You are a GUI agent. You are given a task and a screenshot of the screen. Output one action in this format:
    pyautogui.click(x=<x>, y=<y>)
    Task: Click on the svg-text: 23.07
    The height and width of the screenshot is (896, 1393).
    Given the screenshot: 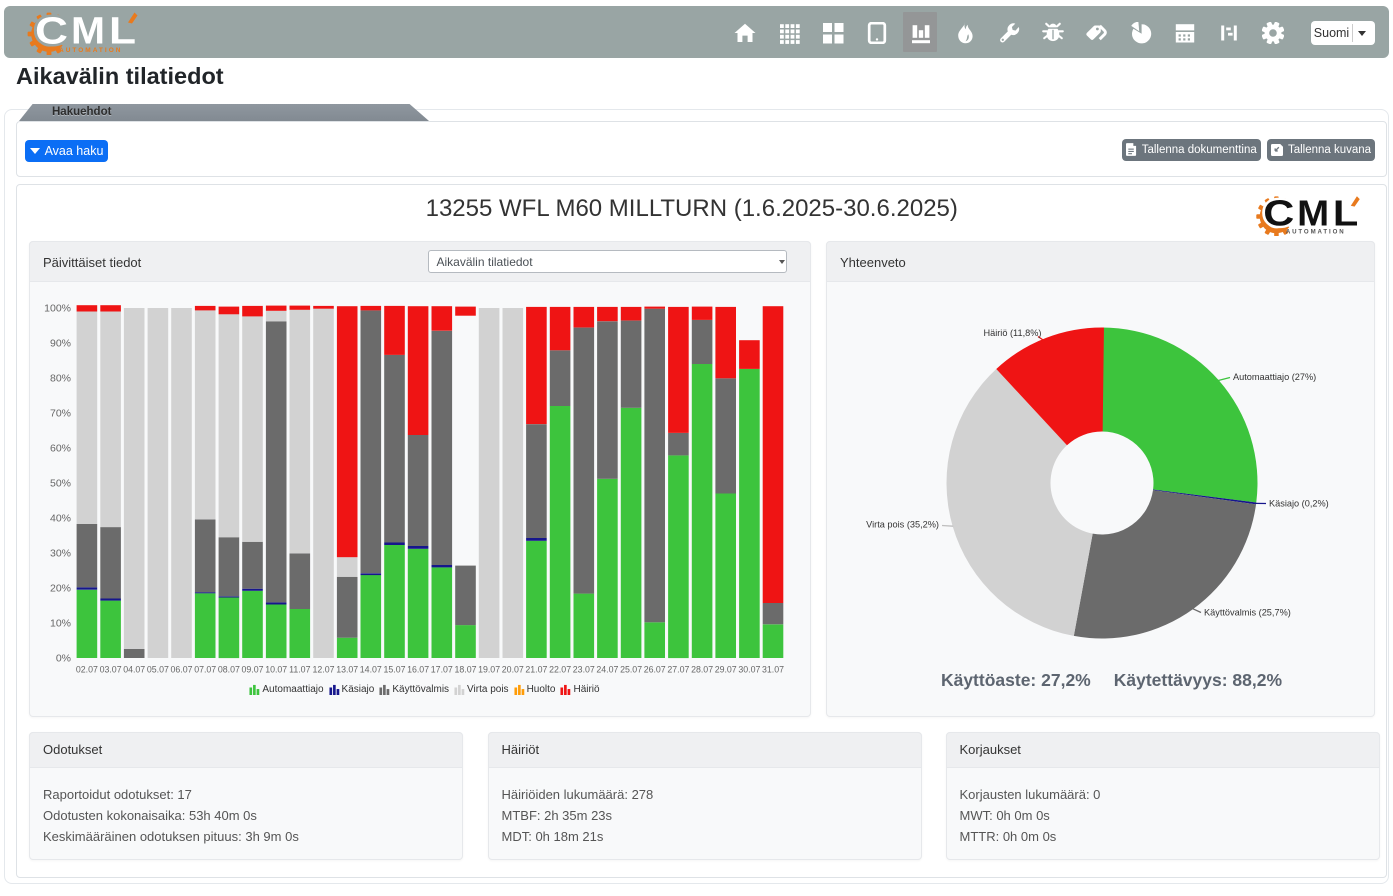 What is the action you would take?
    pyautogui.click(x=584, y=670)
    